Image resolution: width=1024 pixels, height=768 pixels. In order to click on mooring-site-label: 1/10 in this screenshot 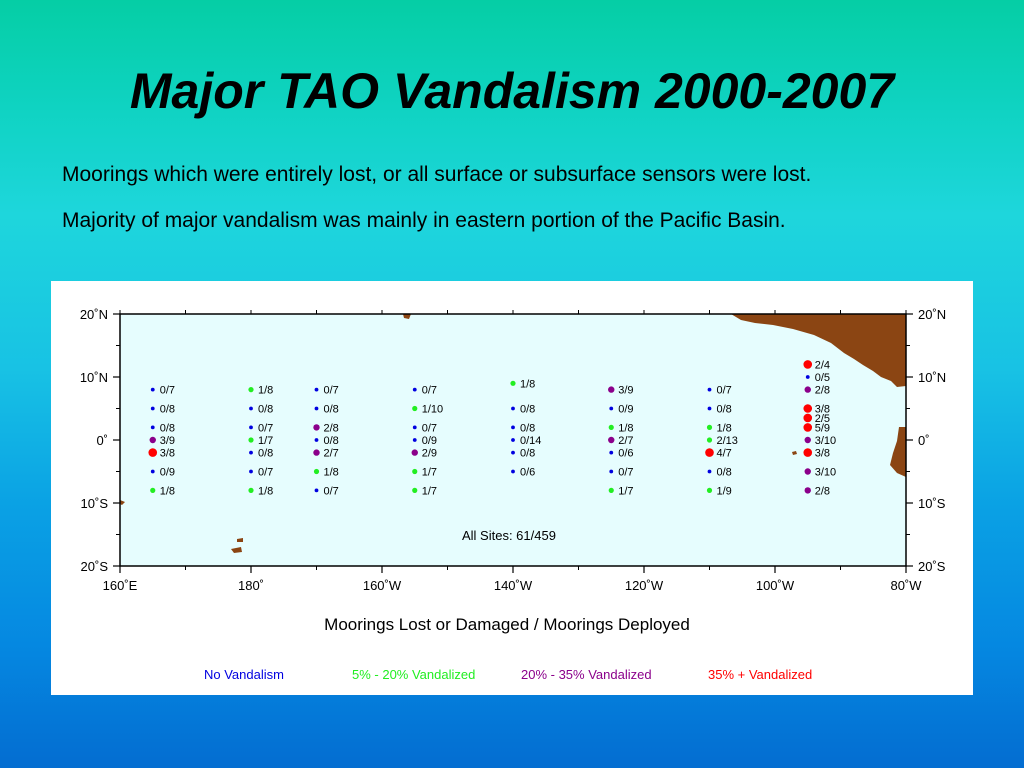, I will do `click(432, 410)`.